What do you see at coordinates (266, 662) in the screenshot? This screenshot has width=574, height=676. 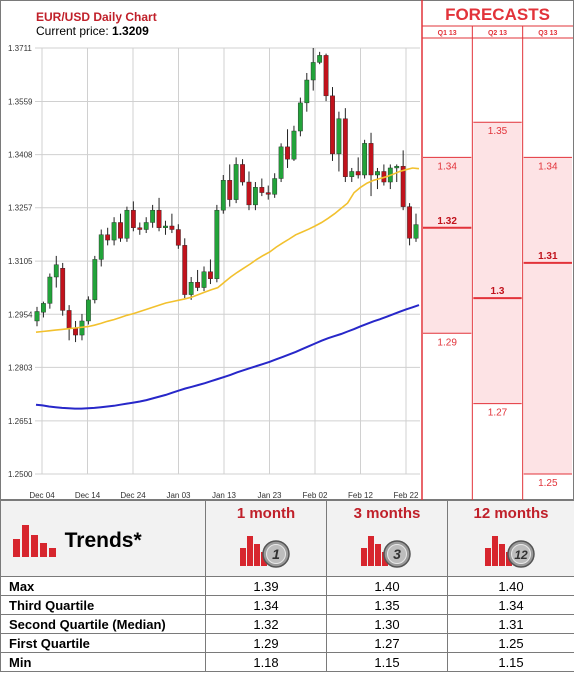 I see `cell: 1.18` at bounding box center [266, 662].